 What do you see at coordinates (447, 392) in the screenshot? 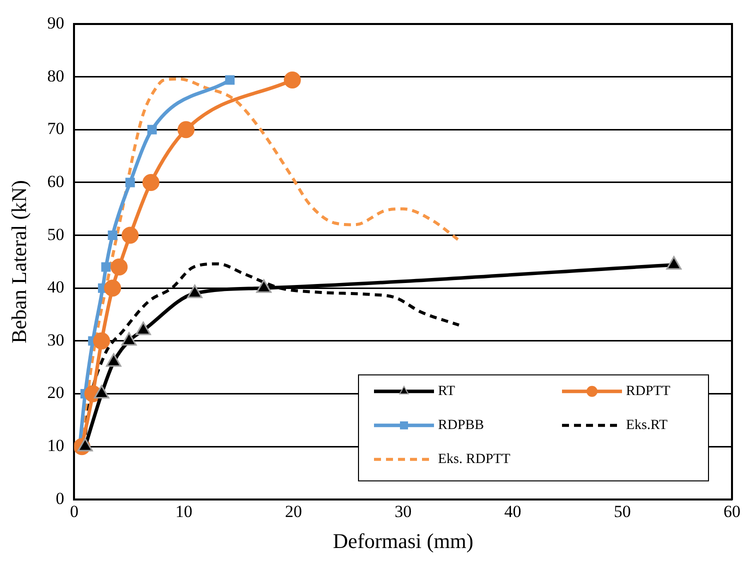
I see `legend-label: RT` at bounding box center [447, 392].